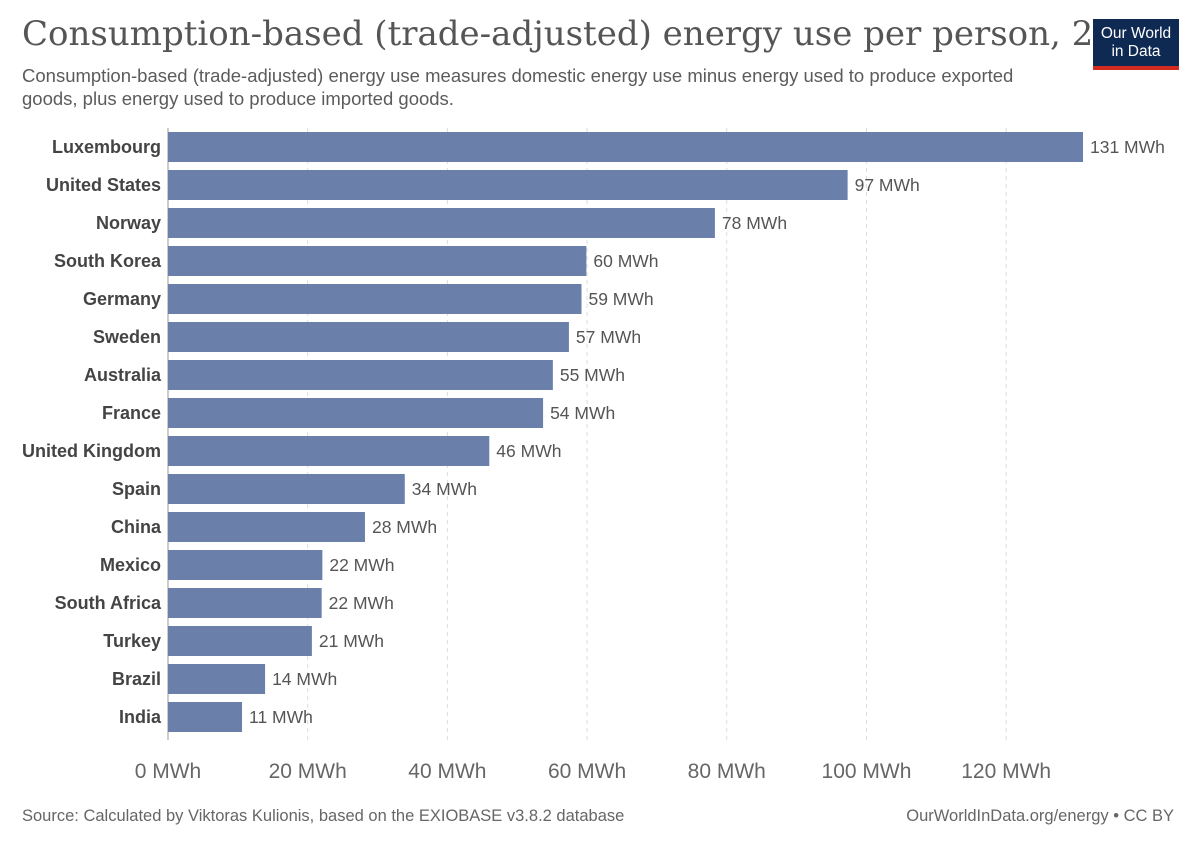 The image size is (1200, 847). What do you see at coordinates (754, 223) in the screenshot?
I see `value-label: 78 MWh` at bounding box center [754, 223].